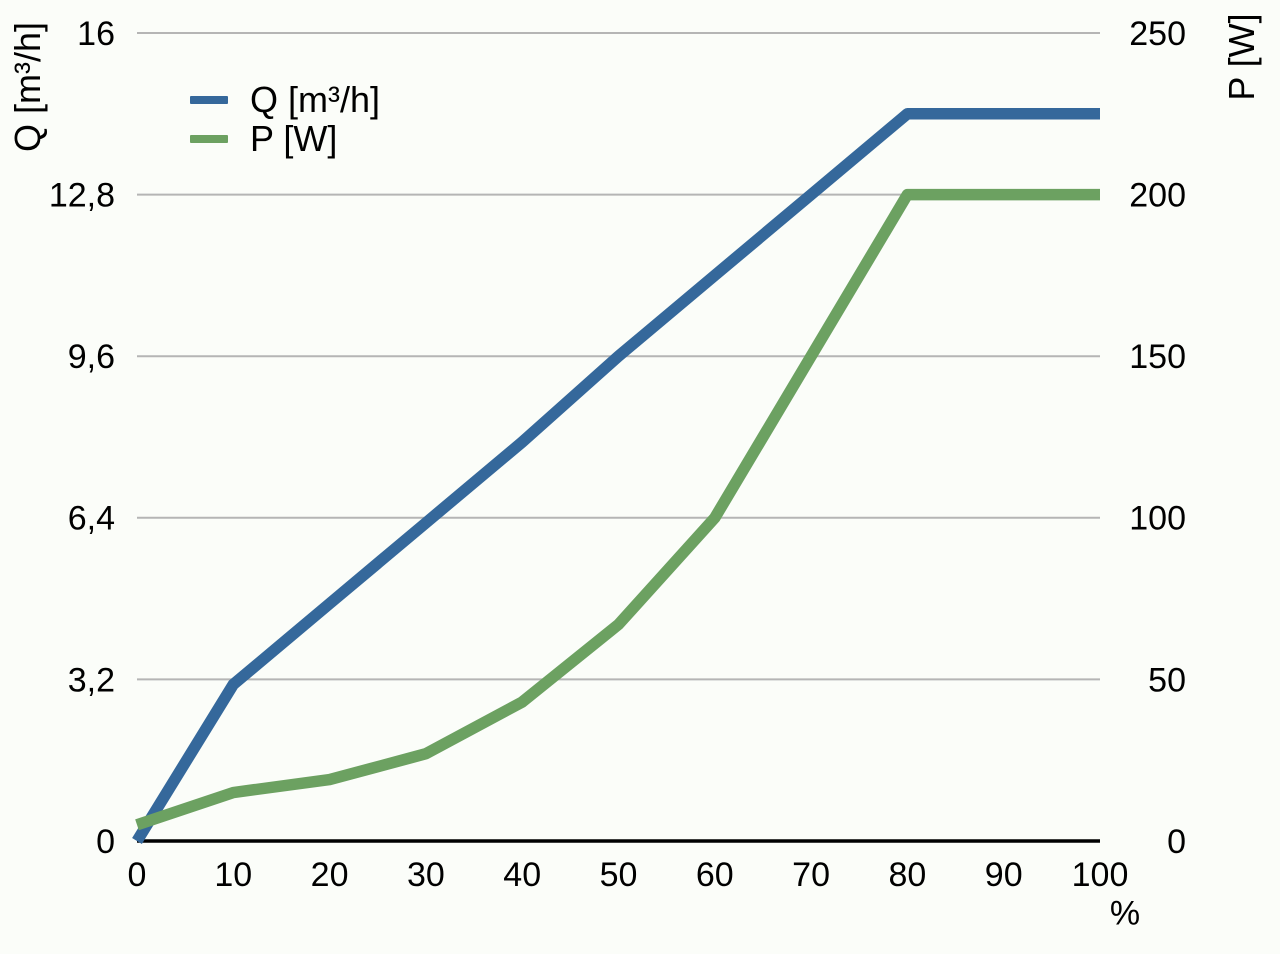  I want to click on x-axis-tick-label: 40, so click(522, 875).